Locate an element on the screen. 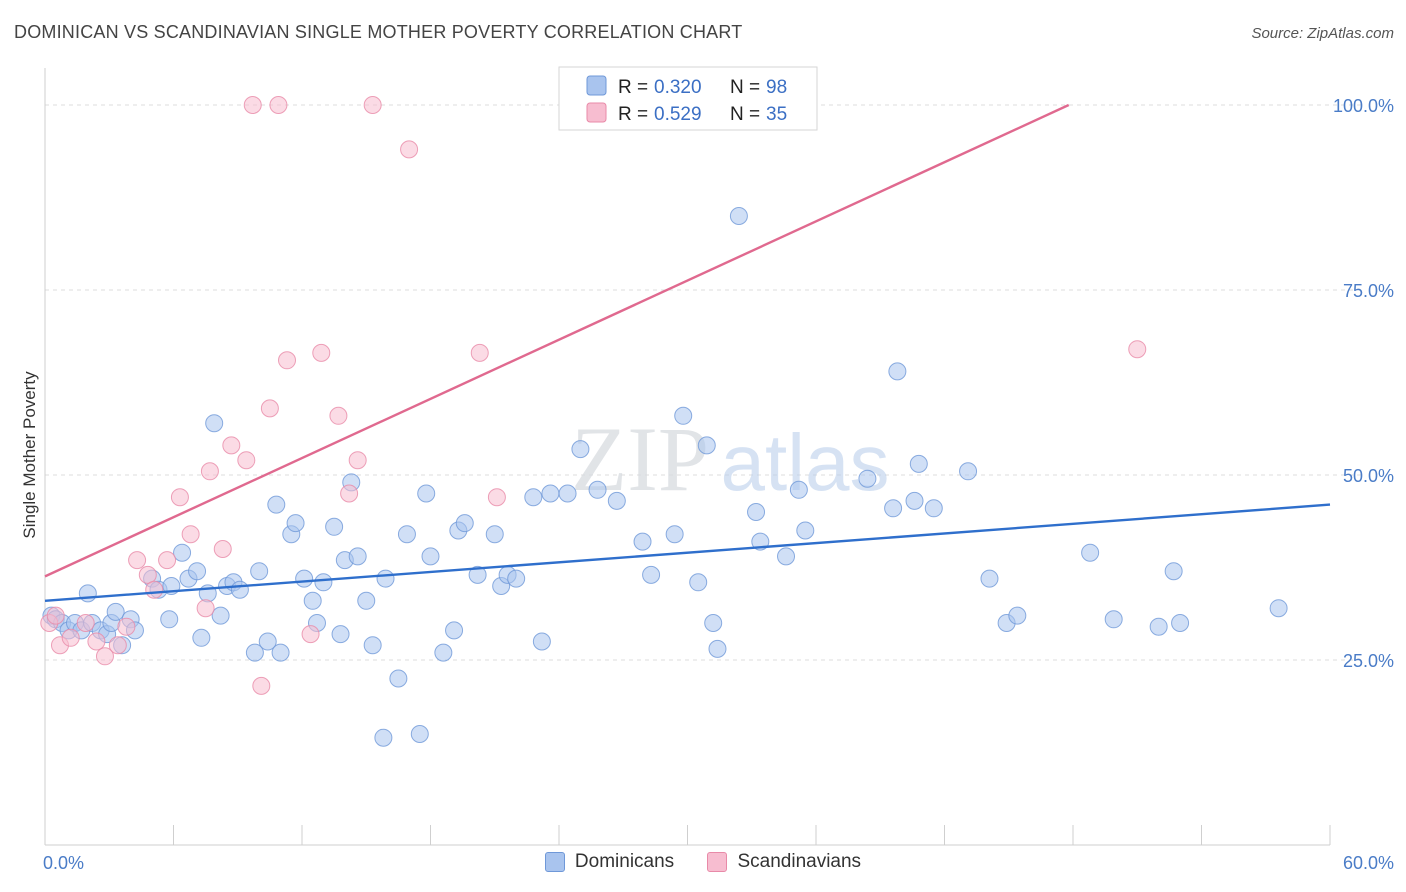  dominican-trend-line is located at coordinates (687, 552).